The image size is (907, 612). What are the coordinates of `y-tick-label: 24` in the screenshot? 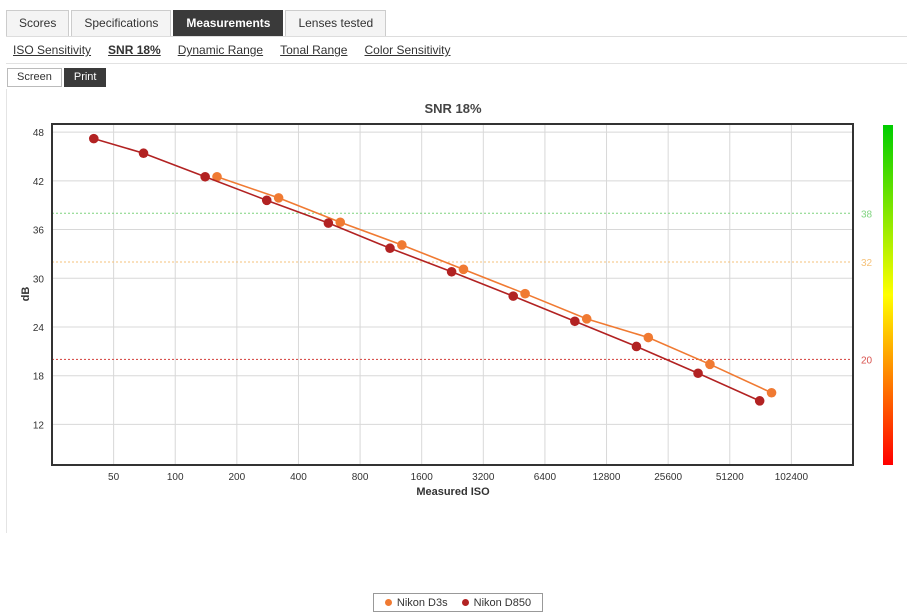 It's located at (39, 328).